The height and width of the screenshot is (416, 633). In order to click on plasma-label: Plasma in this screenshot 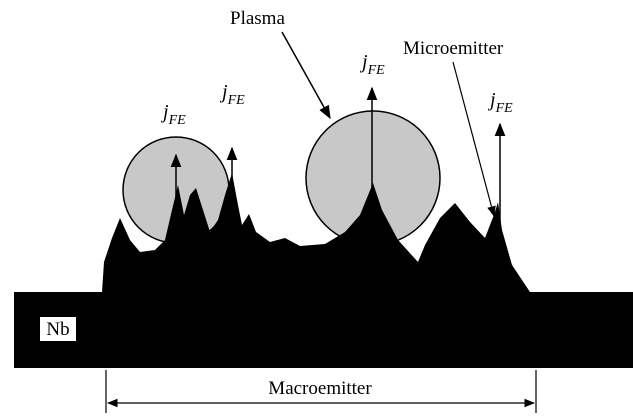, I will do `click(257, 18)`.